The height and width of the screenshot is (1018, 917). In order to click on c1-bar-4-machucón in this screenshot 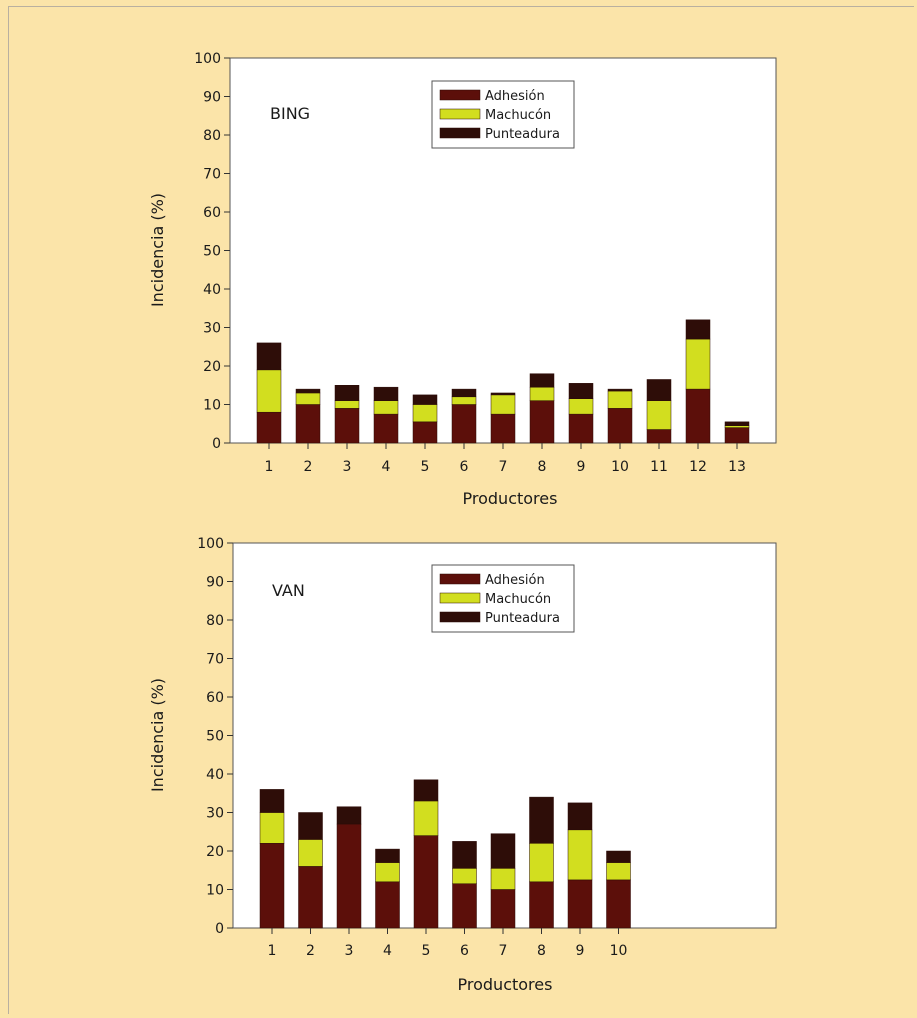, I will do `click(387, 872)`.